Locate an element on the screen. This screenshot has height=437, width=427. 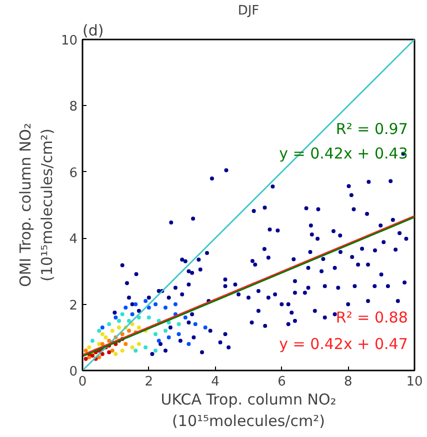
chart-title: DJF is located at coordinates (249, 11).